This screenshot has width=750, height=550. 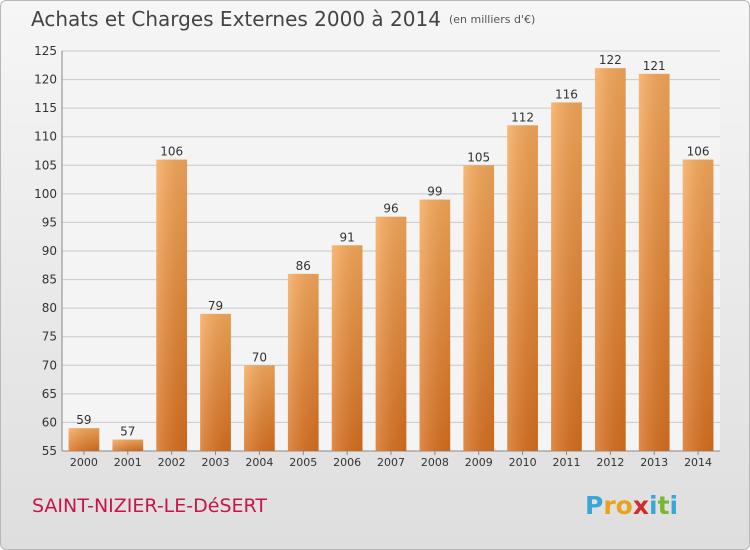 I want to click on y-tick-label: 85, so click(x=49, y=280).